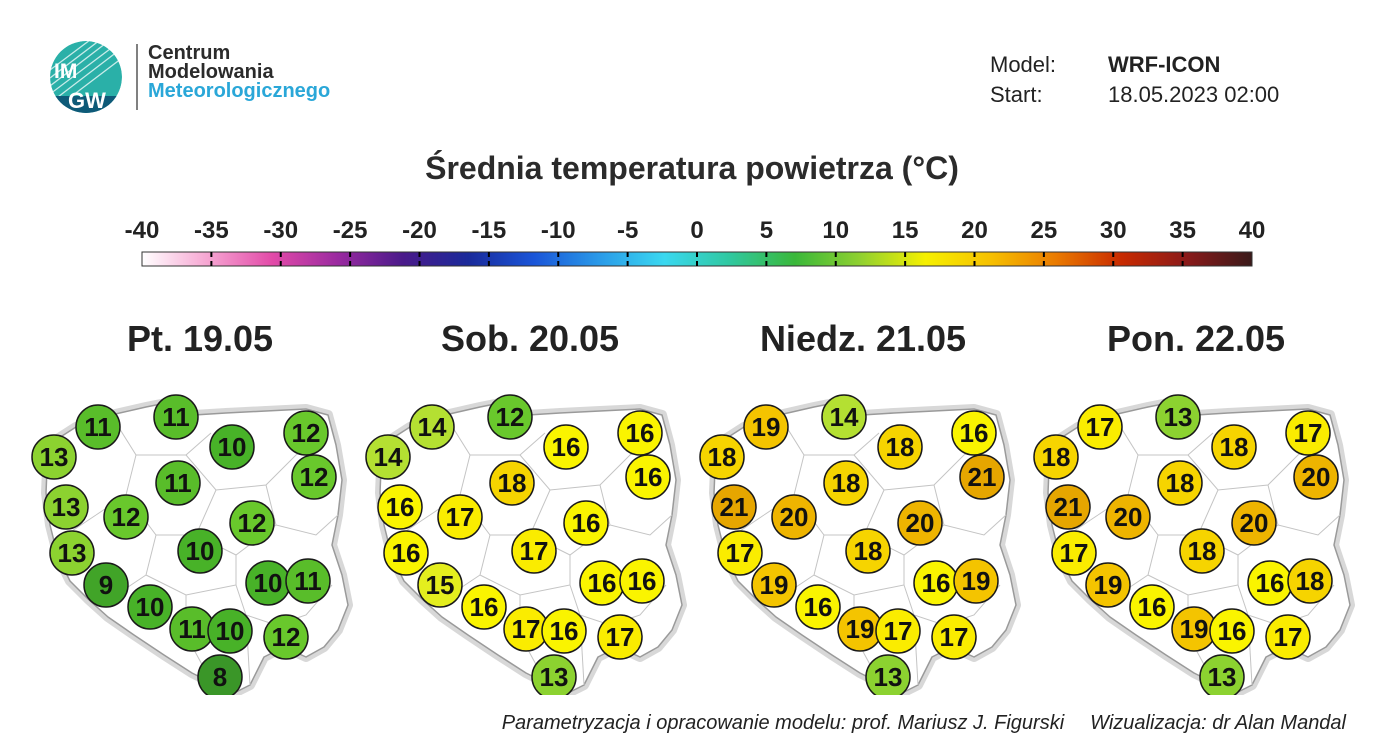 The width and height of the screenshot is (1384, 742). I want to click on model-value: WRF-ICON, so click(1164, 64).